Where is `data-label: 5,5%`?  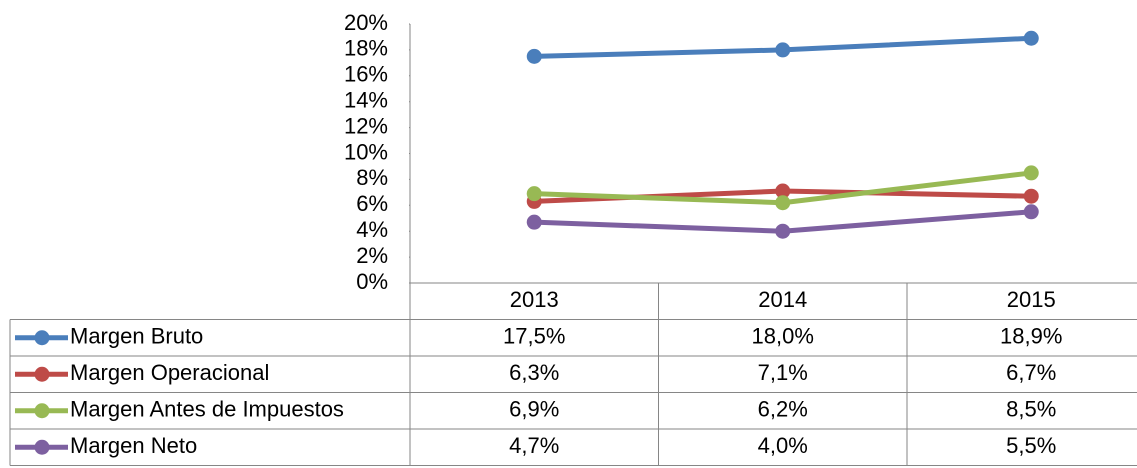
data-label: 5,5% is located at coordinates (1031, 445).